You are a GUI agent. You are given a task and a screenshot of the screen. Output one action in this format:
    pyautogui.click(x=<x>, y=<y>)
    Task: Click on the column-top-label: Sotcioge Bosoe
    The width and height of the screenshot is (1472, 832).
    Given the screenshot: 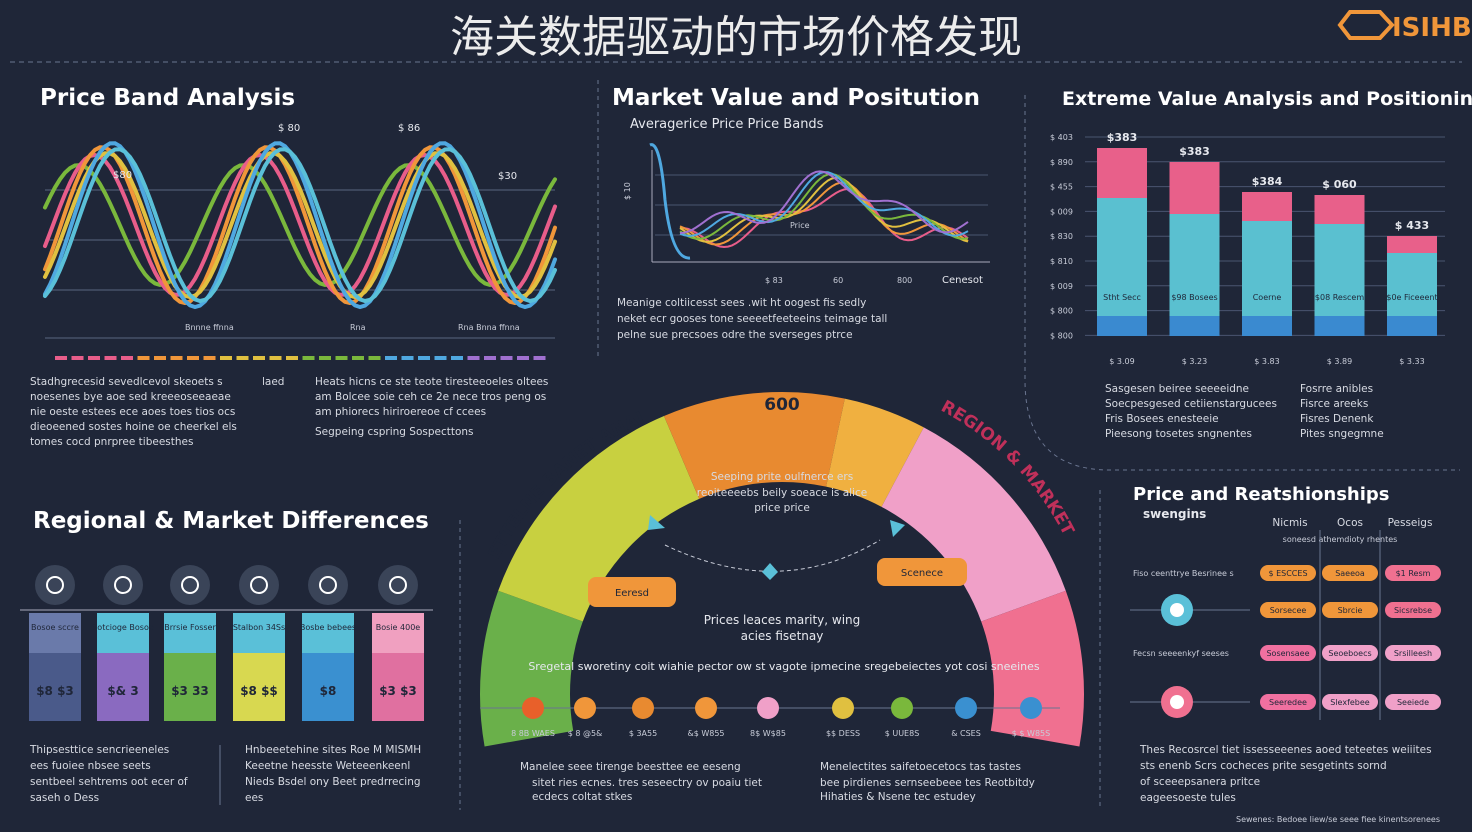 What is the action you would take?
    pyautogui.click(x=123, y=627)
    